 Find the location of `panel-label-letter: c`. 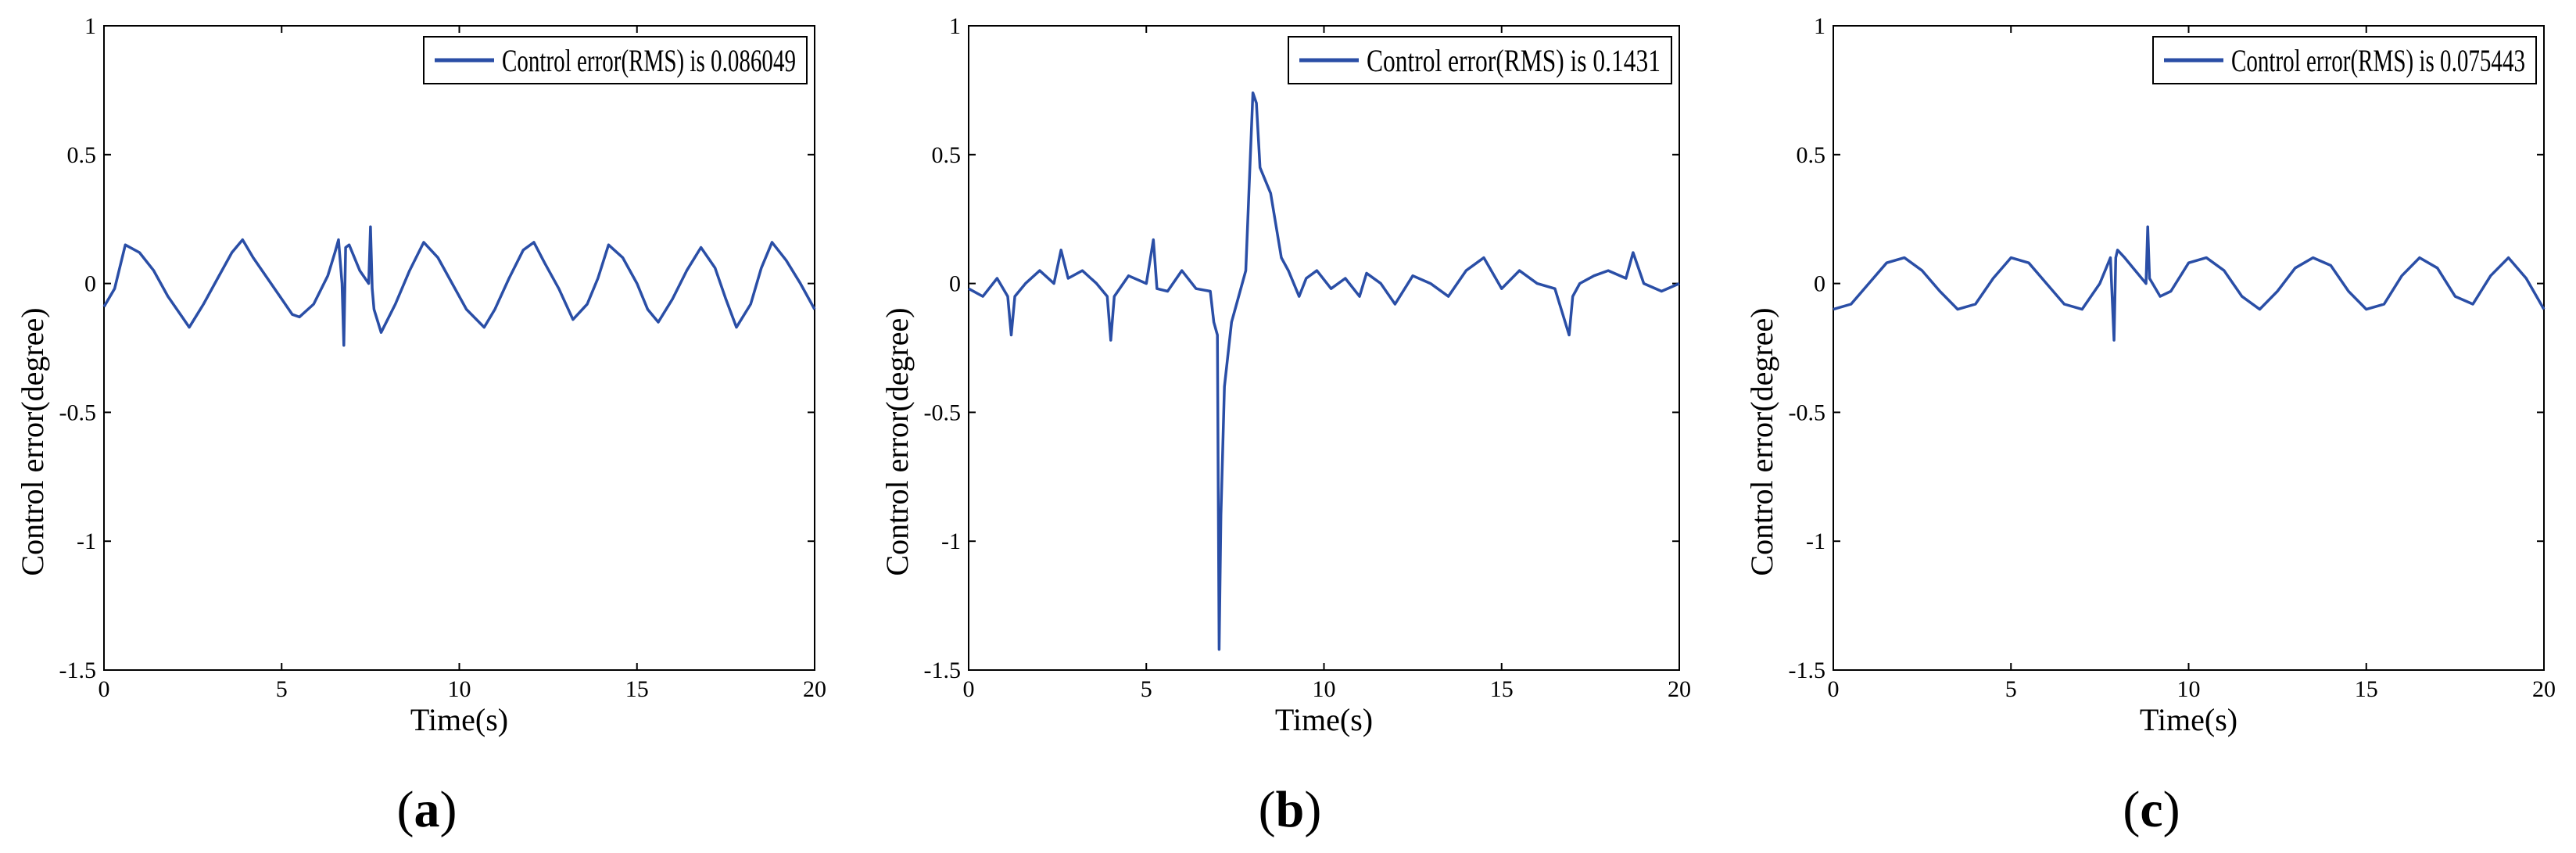

panel-label-letter: c is located at coordinates (2151, 810).